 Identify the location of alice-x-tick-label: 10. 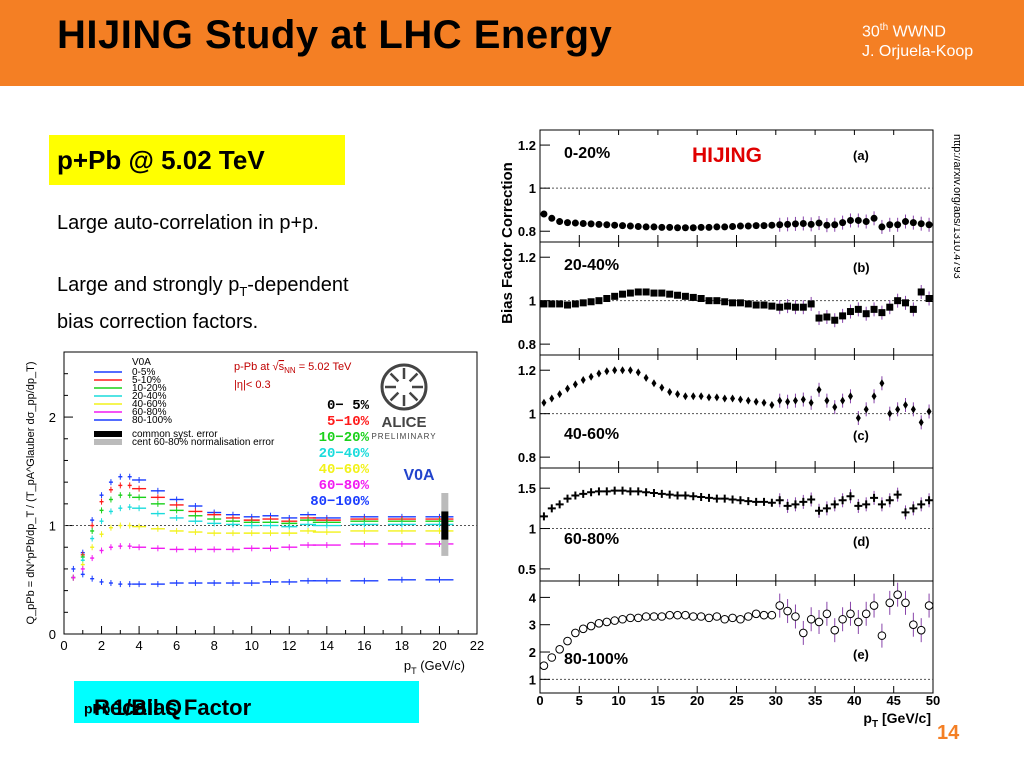
(251, 645).